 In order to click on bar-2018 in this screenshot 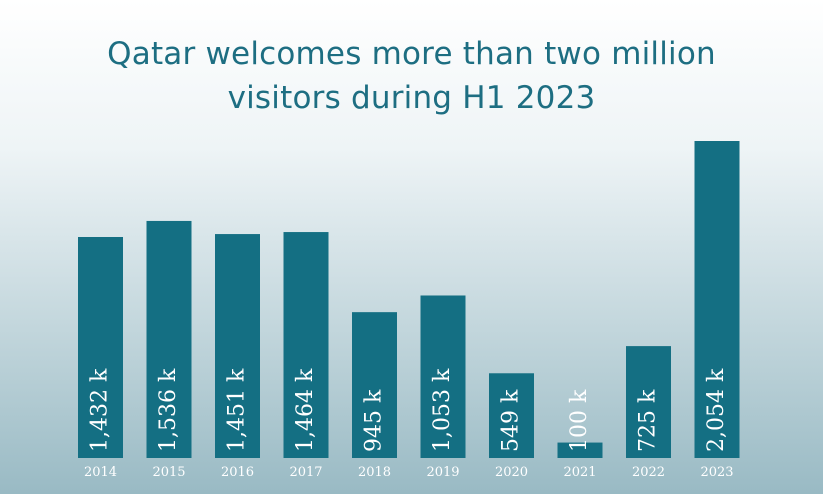, I will do `click(374, 385)`.